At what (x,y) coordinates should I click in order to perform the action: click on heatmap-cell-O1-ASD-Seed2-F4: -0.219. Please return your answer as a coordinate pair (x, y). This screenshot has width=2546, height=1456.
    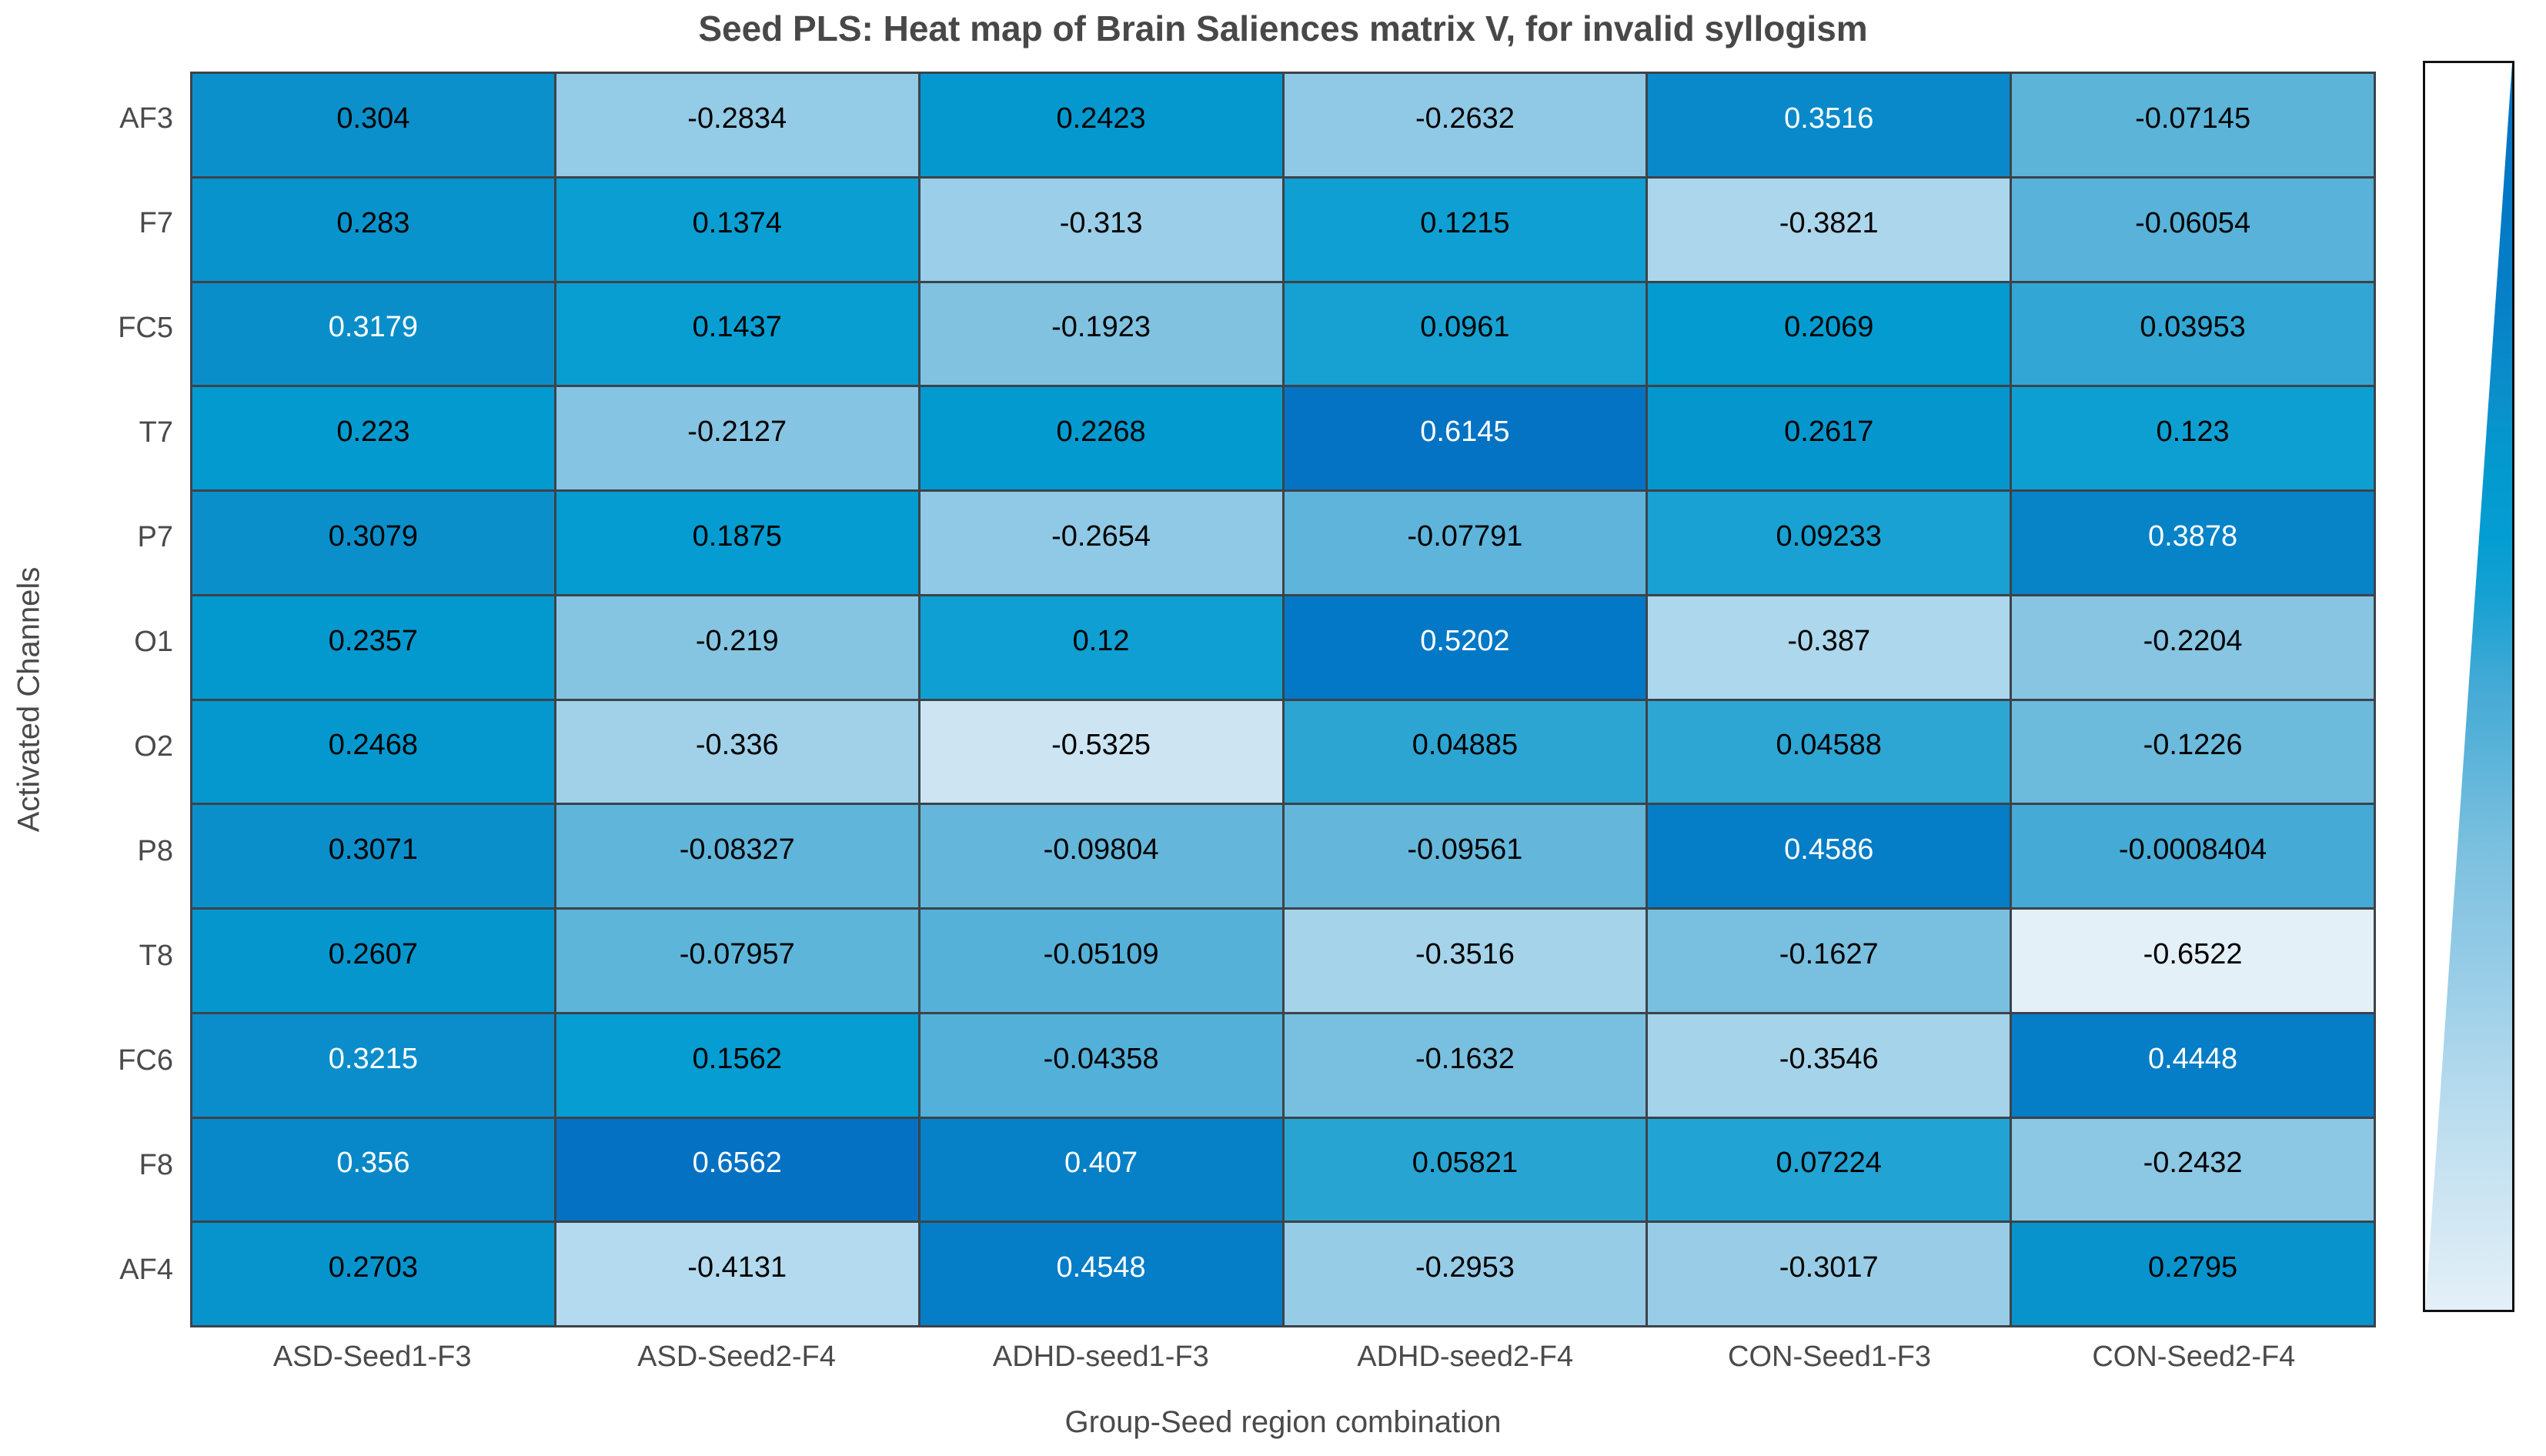
    Looking at the image, I should click on (737, 648).